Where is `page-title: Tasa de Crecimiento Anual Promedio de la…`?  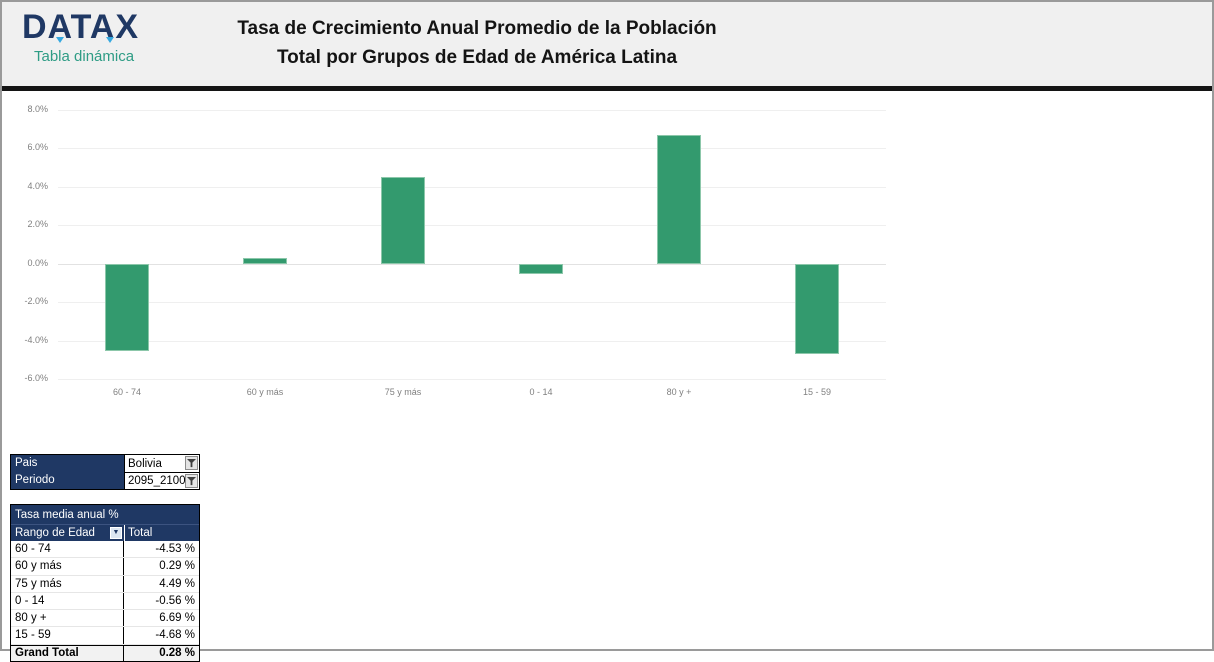
page-title: Tasa de Crecimiento Anual Promedio de la… is located at coordinates (477, 43).